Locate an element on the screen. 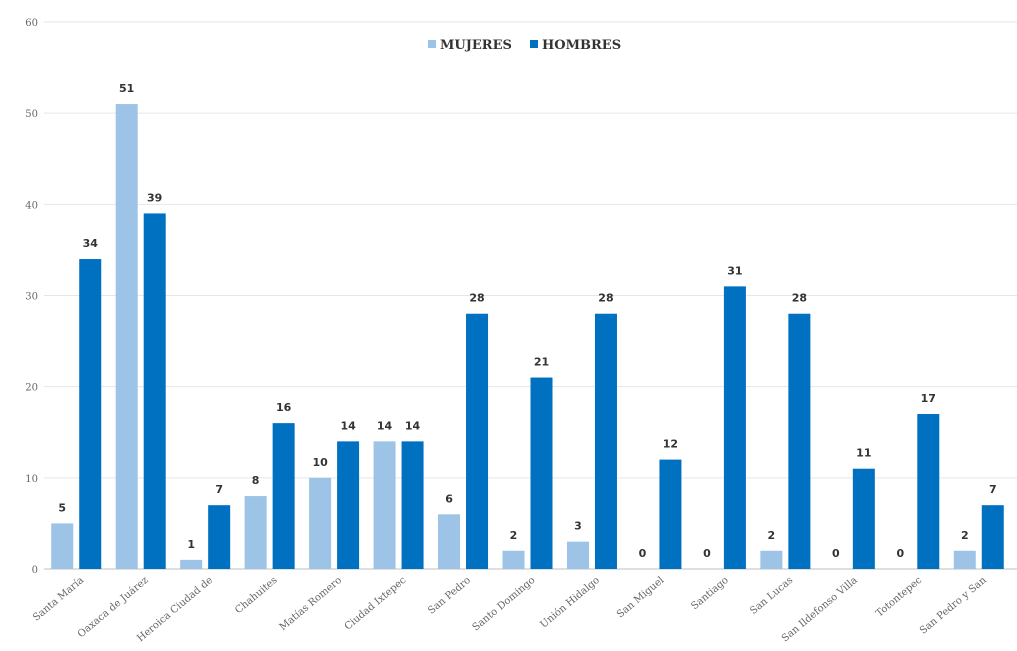 This screenshot has width=1017, height=651. y-tick-label: 40 is located at coordinates (31, 205).